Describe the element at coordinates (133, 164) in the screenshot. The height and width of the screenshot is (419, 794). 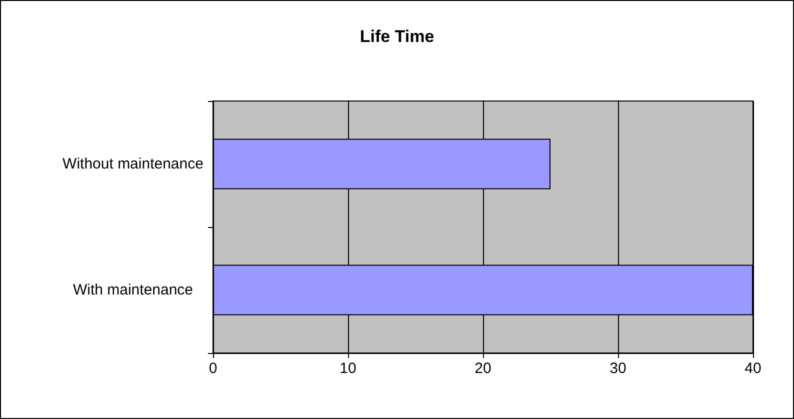
I see `y-tick-label: Without maintenance` at that location.